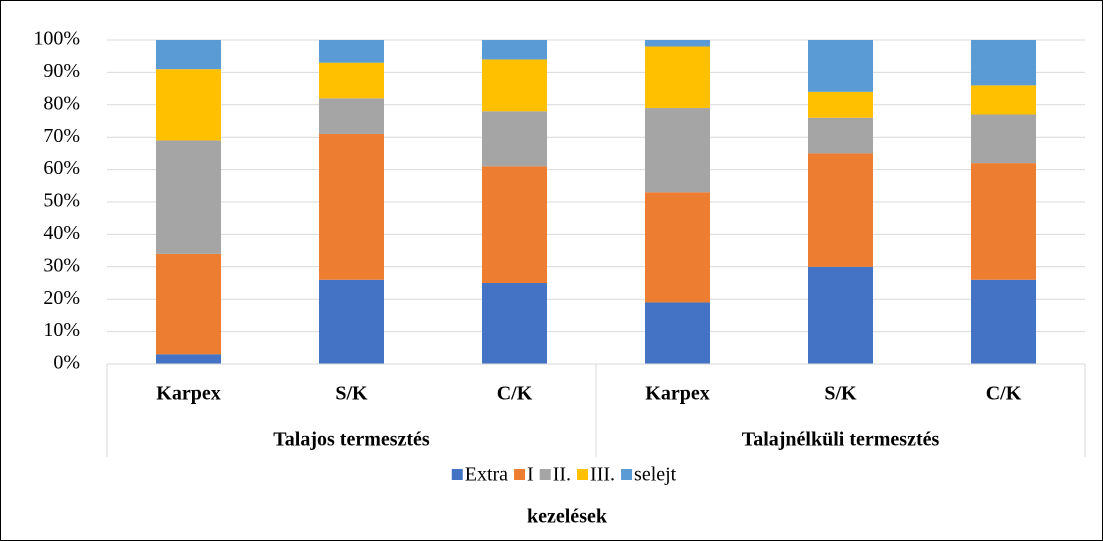 The height and width of the screenshot is (541, 1103). Describe the element at coordinates (61, 136) in the screenshot. I see `y-tick-label: 70%` at that location.